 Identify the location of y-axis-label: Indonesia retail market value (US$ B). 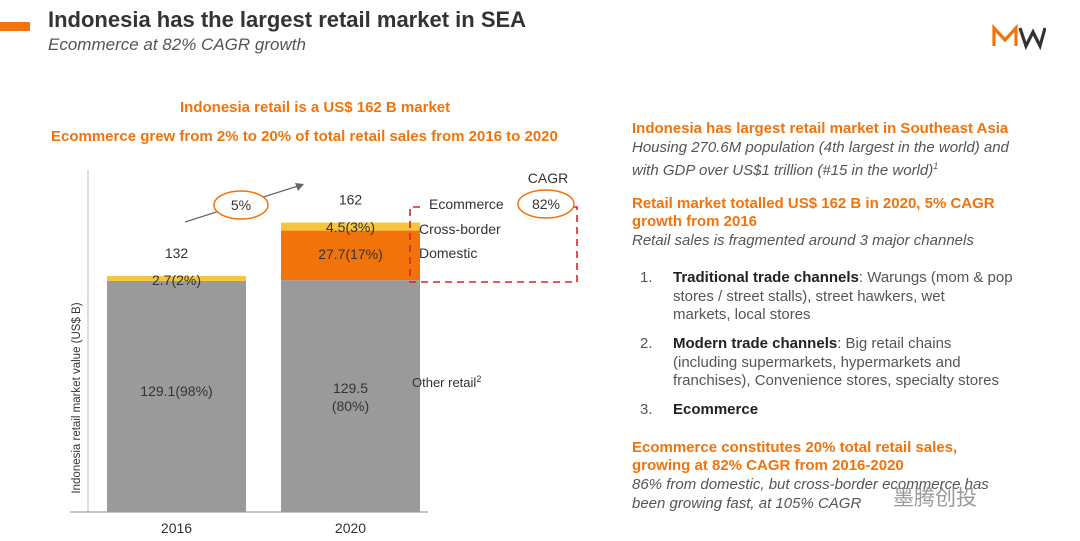
(77, 397).